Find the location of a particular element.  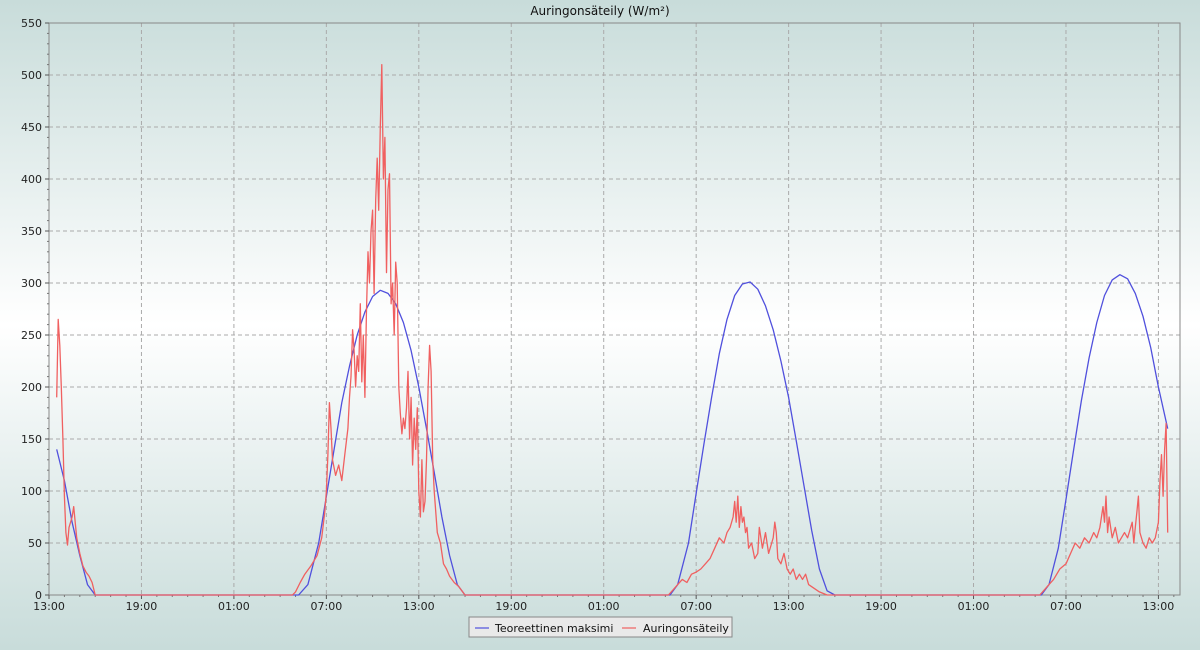

legend: Teoreettinen maksimi Auringonsäteily is located at coordinates (600, 627).